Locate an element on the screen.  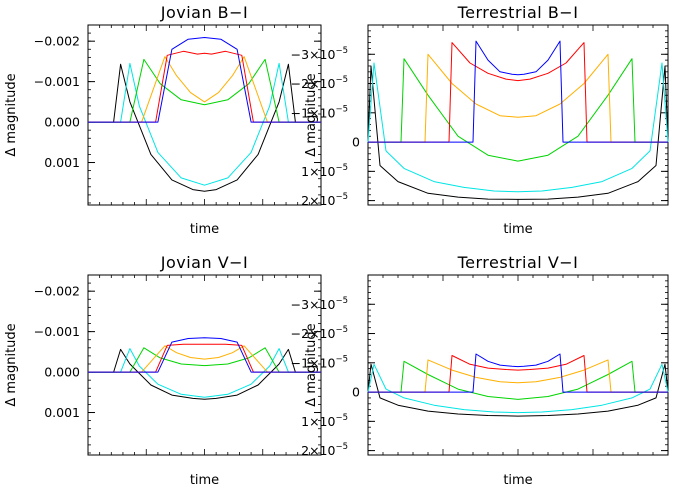
chart-title: Jovian V−I is located at coordinates (204, 262).